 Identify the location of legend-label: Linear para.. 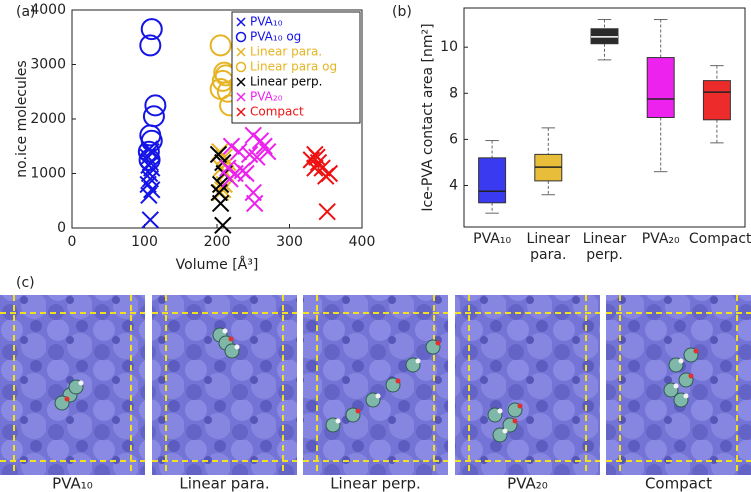
(286, 52).